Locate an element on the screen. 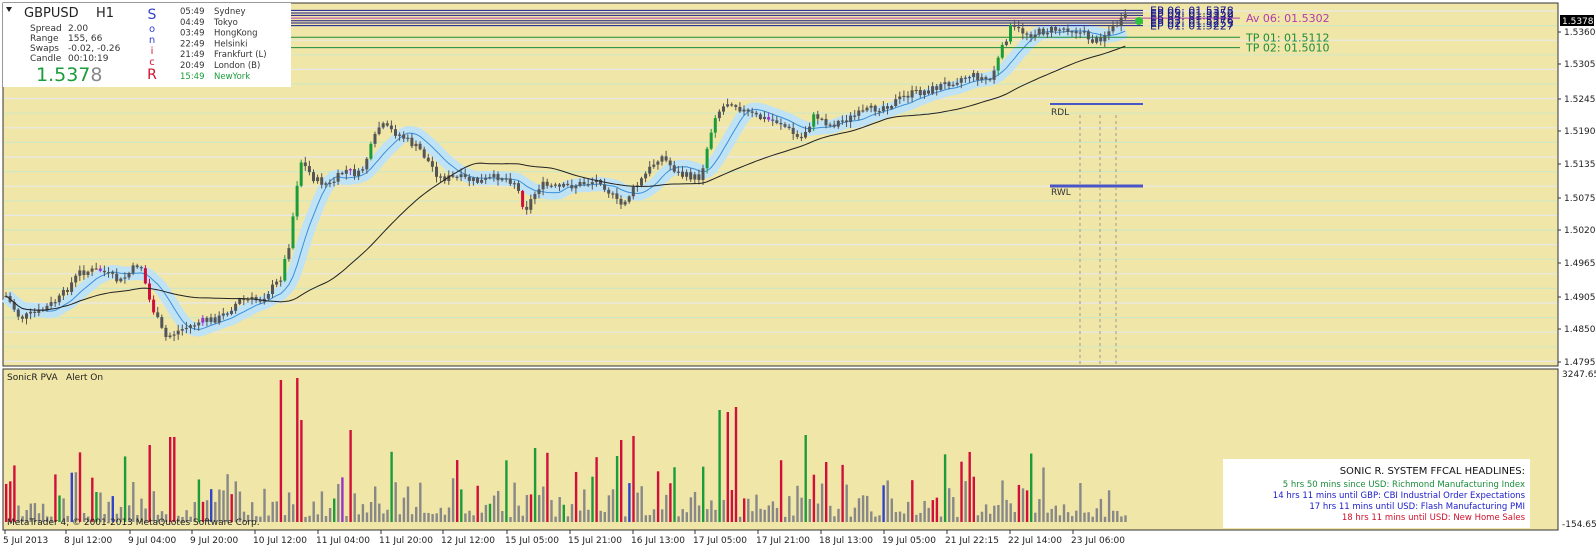  level-label: Av 06: 01.5302 is located at coordinates (1288, 18).